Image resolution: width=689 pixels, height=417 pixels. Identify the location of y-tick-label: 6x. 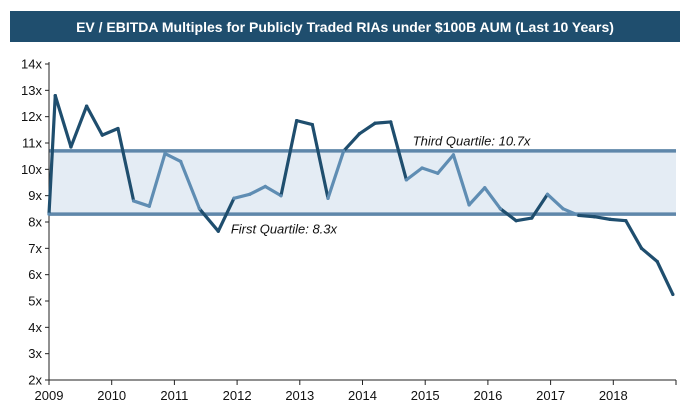
(35, 274).